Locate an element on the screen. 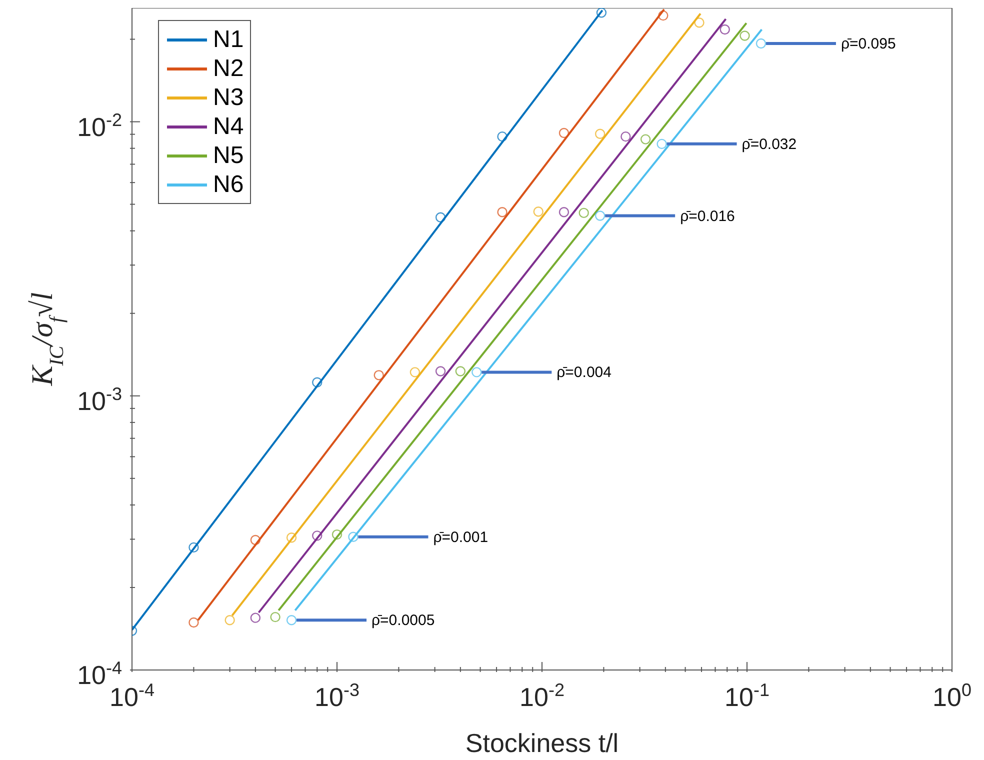  y-tick-label: 10$^{-2}$ is located at coordinates (99, 126).